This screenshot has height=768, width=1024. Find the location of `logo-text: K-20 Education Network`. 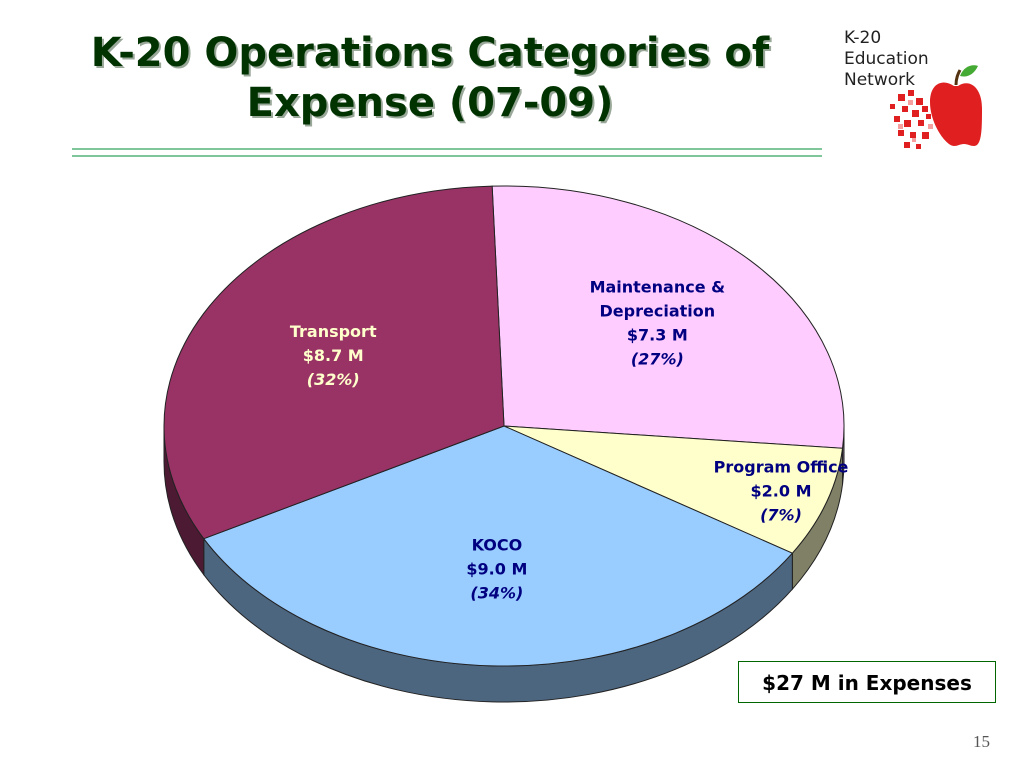

logo-text: K-20 Education Network is located at coordinates (886, 59).